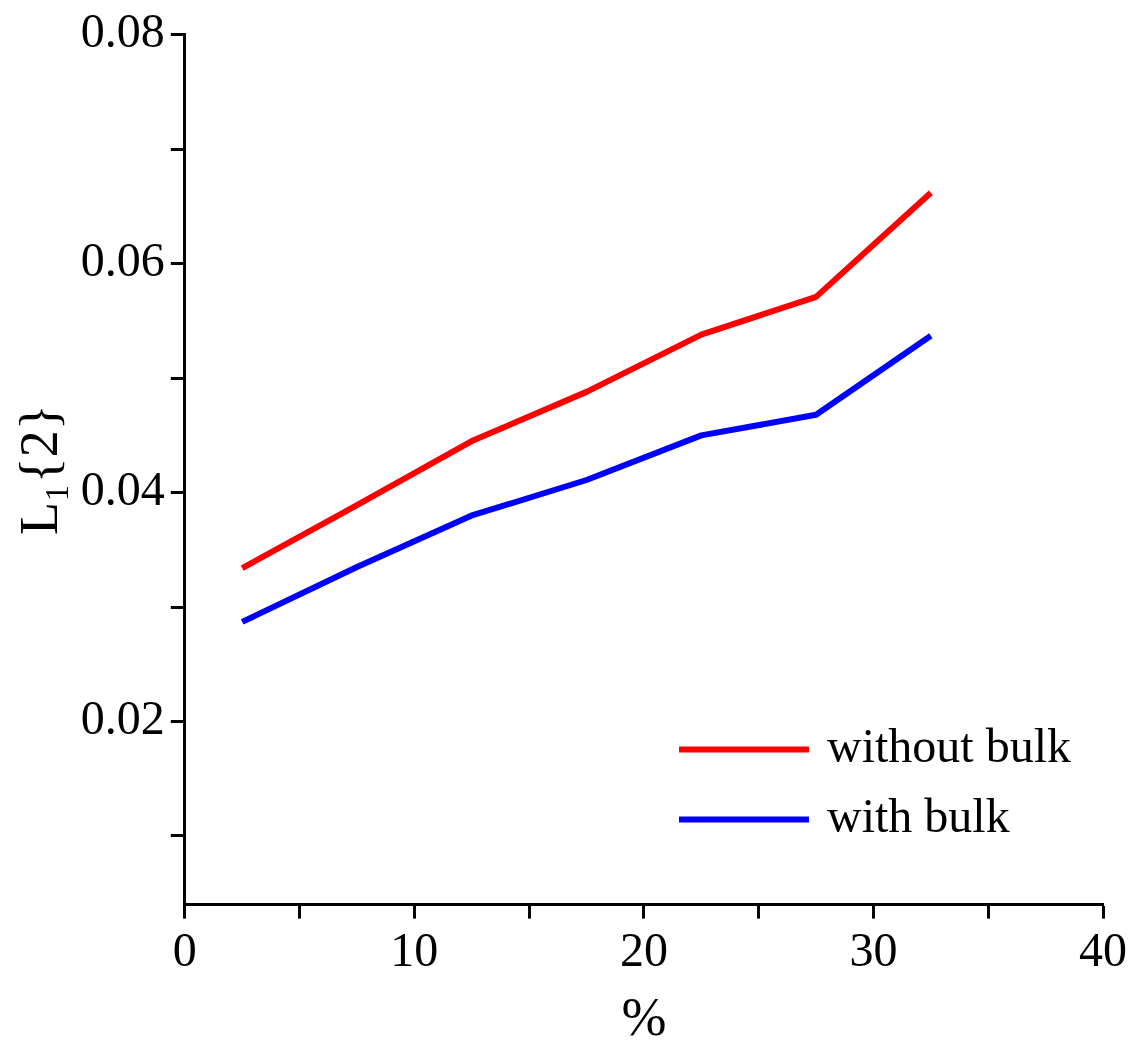 Image resolution: width=1143 pixels, height=1053 pixels. Describe the element at coordinates (918, 816) in the screenshot. I see `legend-label: with bulk` at that location.